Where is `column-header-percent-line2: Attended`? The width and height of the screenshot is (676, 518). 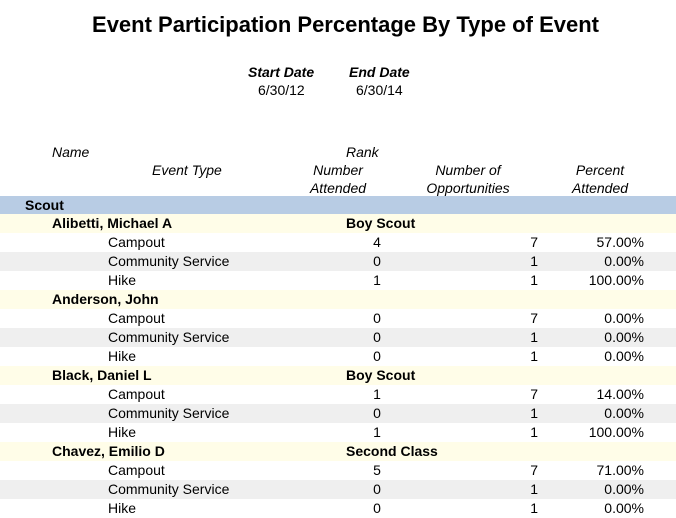 column-header-percent-line2: Attended is located at coordinates (600, 188).